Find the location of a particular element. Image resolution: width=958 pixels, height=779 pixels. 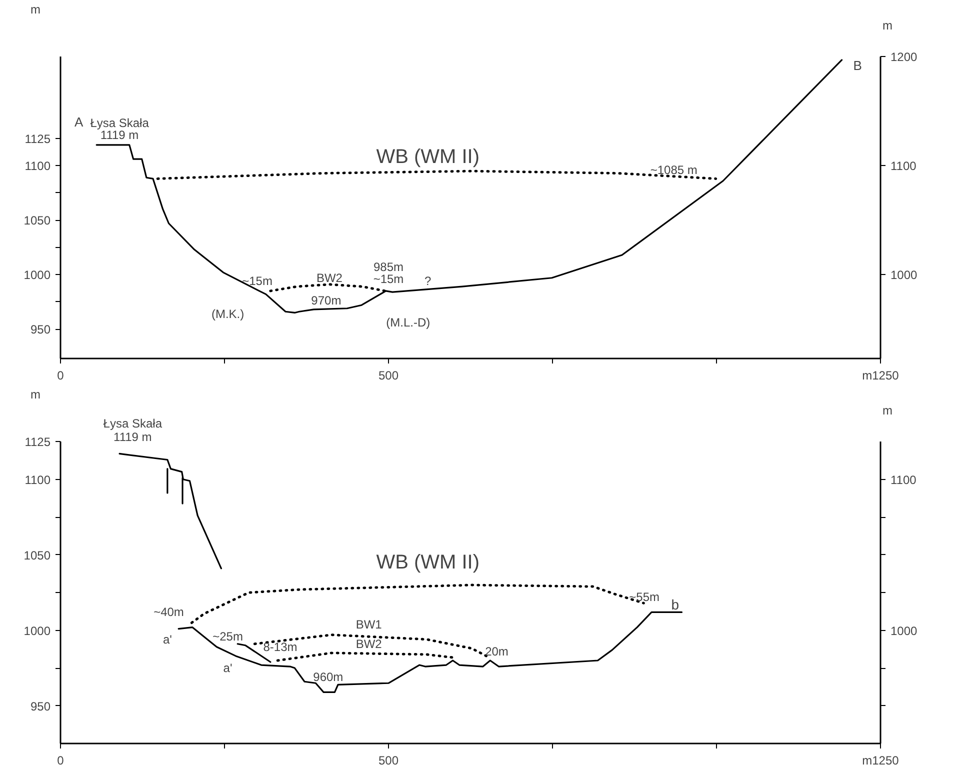

annotation: b is located at coordinates (675, 604).